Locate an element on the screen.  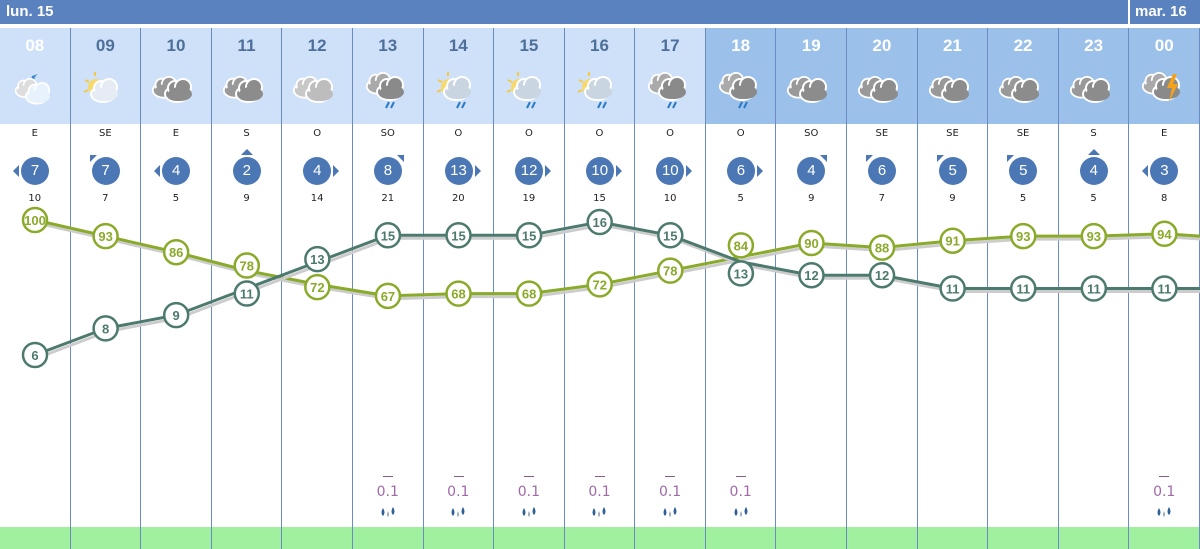
hour-label: 00 is located at coordinates (1164, 45).